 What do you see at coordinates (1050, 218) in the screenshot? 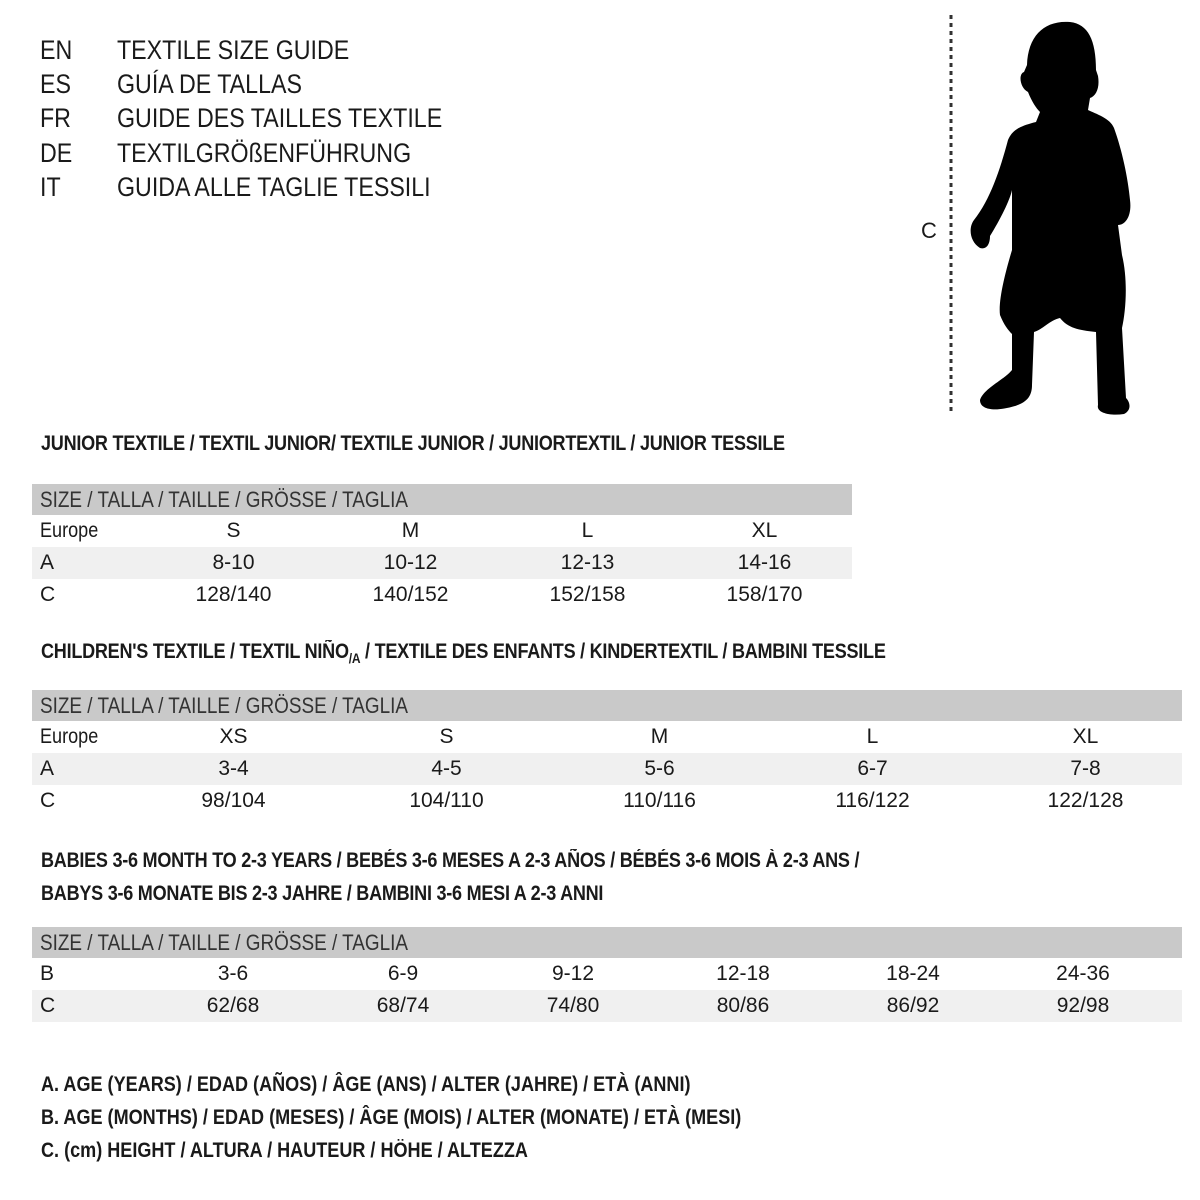
I see `child-silhouette` at bounding box center [1050, 218].